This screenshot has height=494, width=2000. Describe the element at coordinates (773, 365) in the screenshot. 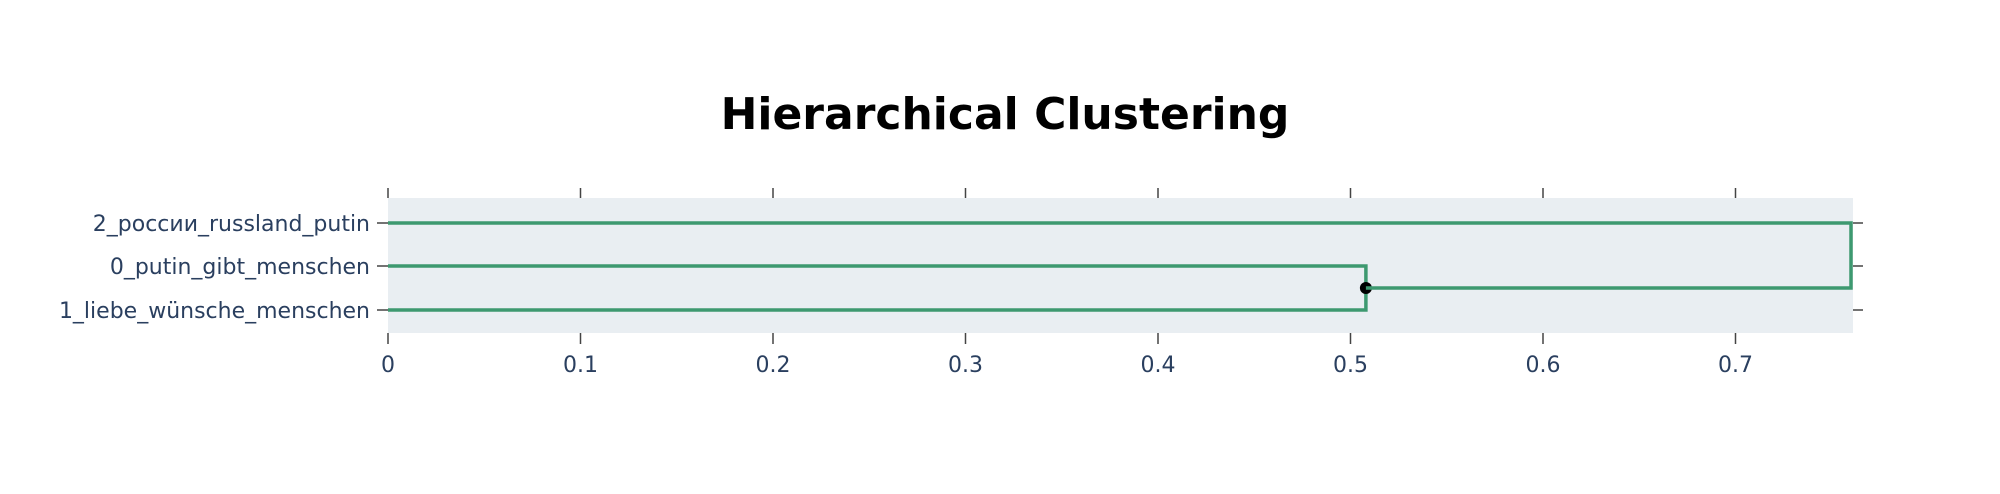

I see `x-tick-label: 0.2` at that location.